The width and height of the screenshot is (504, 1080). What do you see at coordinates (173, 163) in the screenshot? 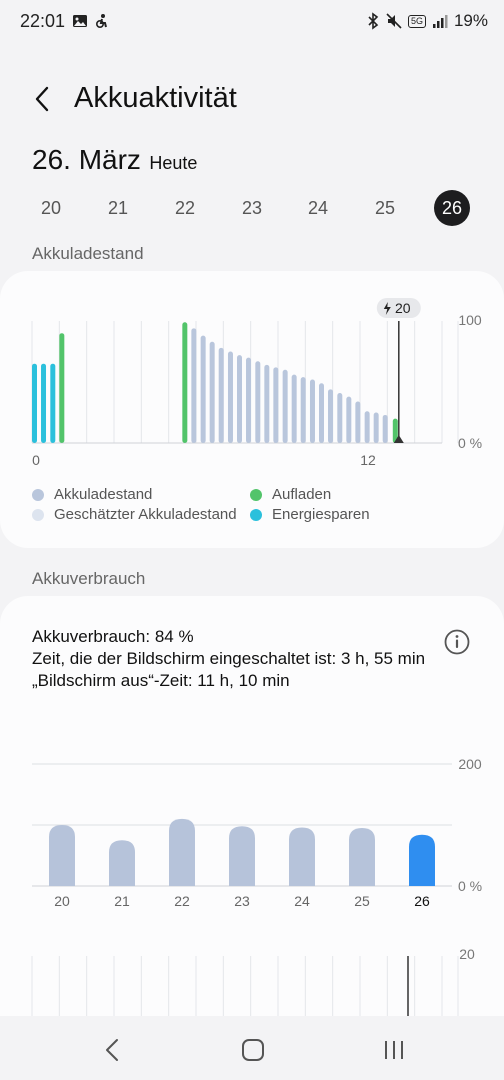
I see `date-sub: Heute` at bounding box center [173, 163].